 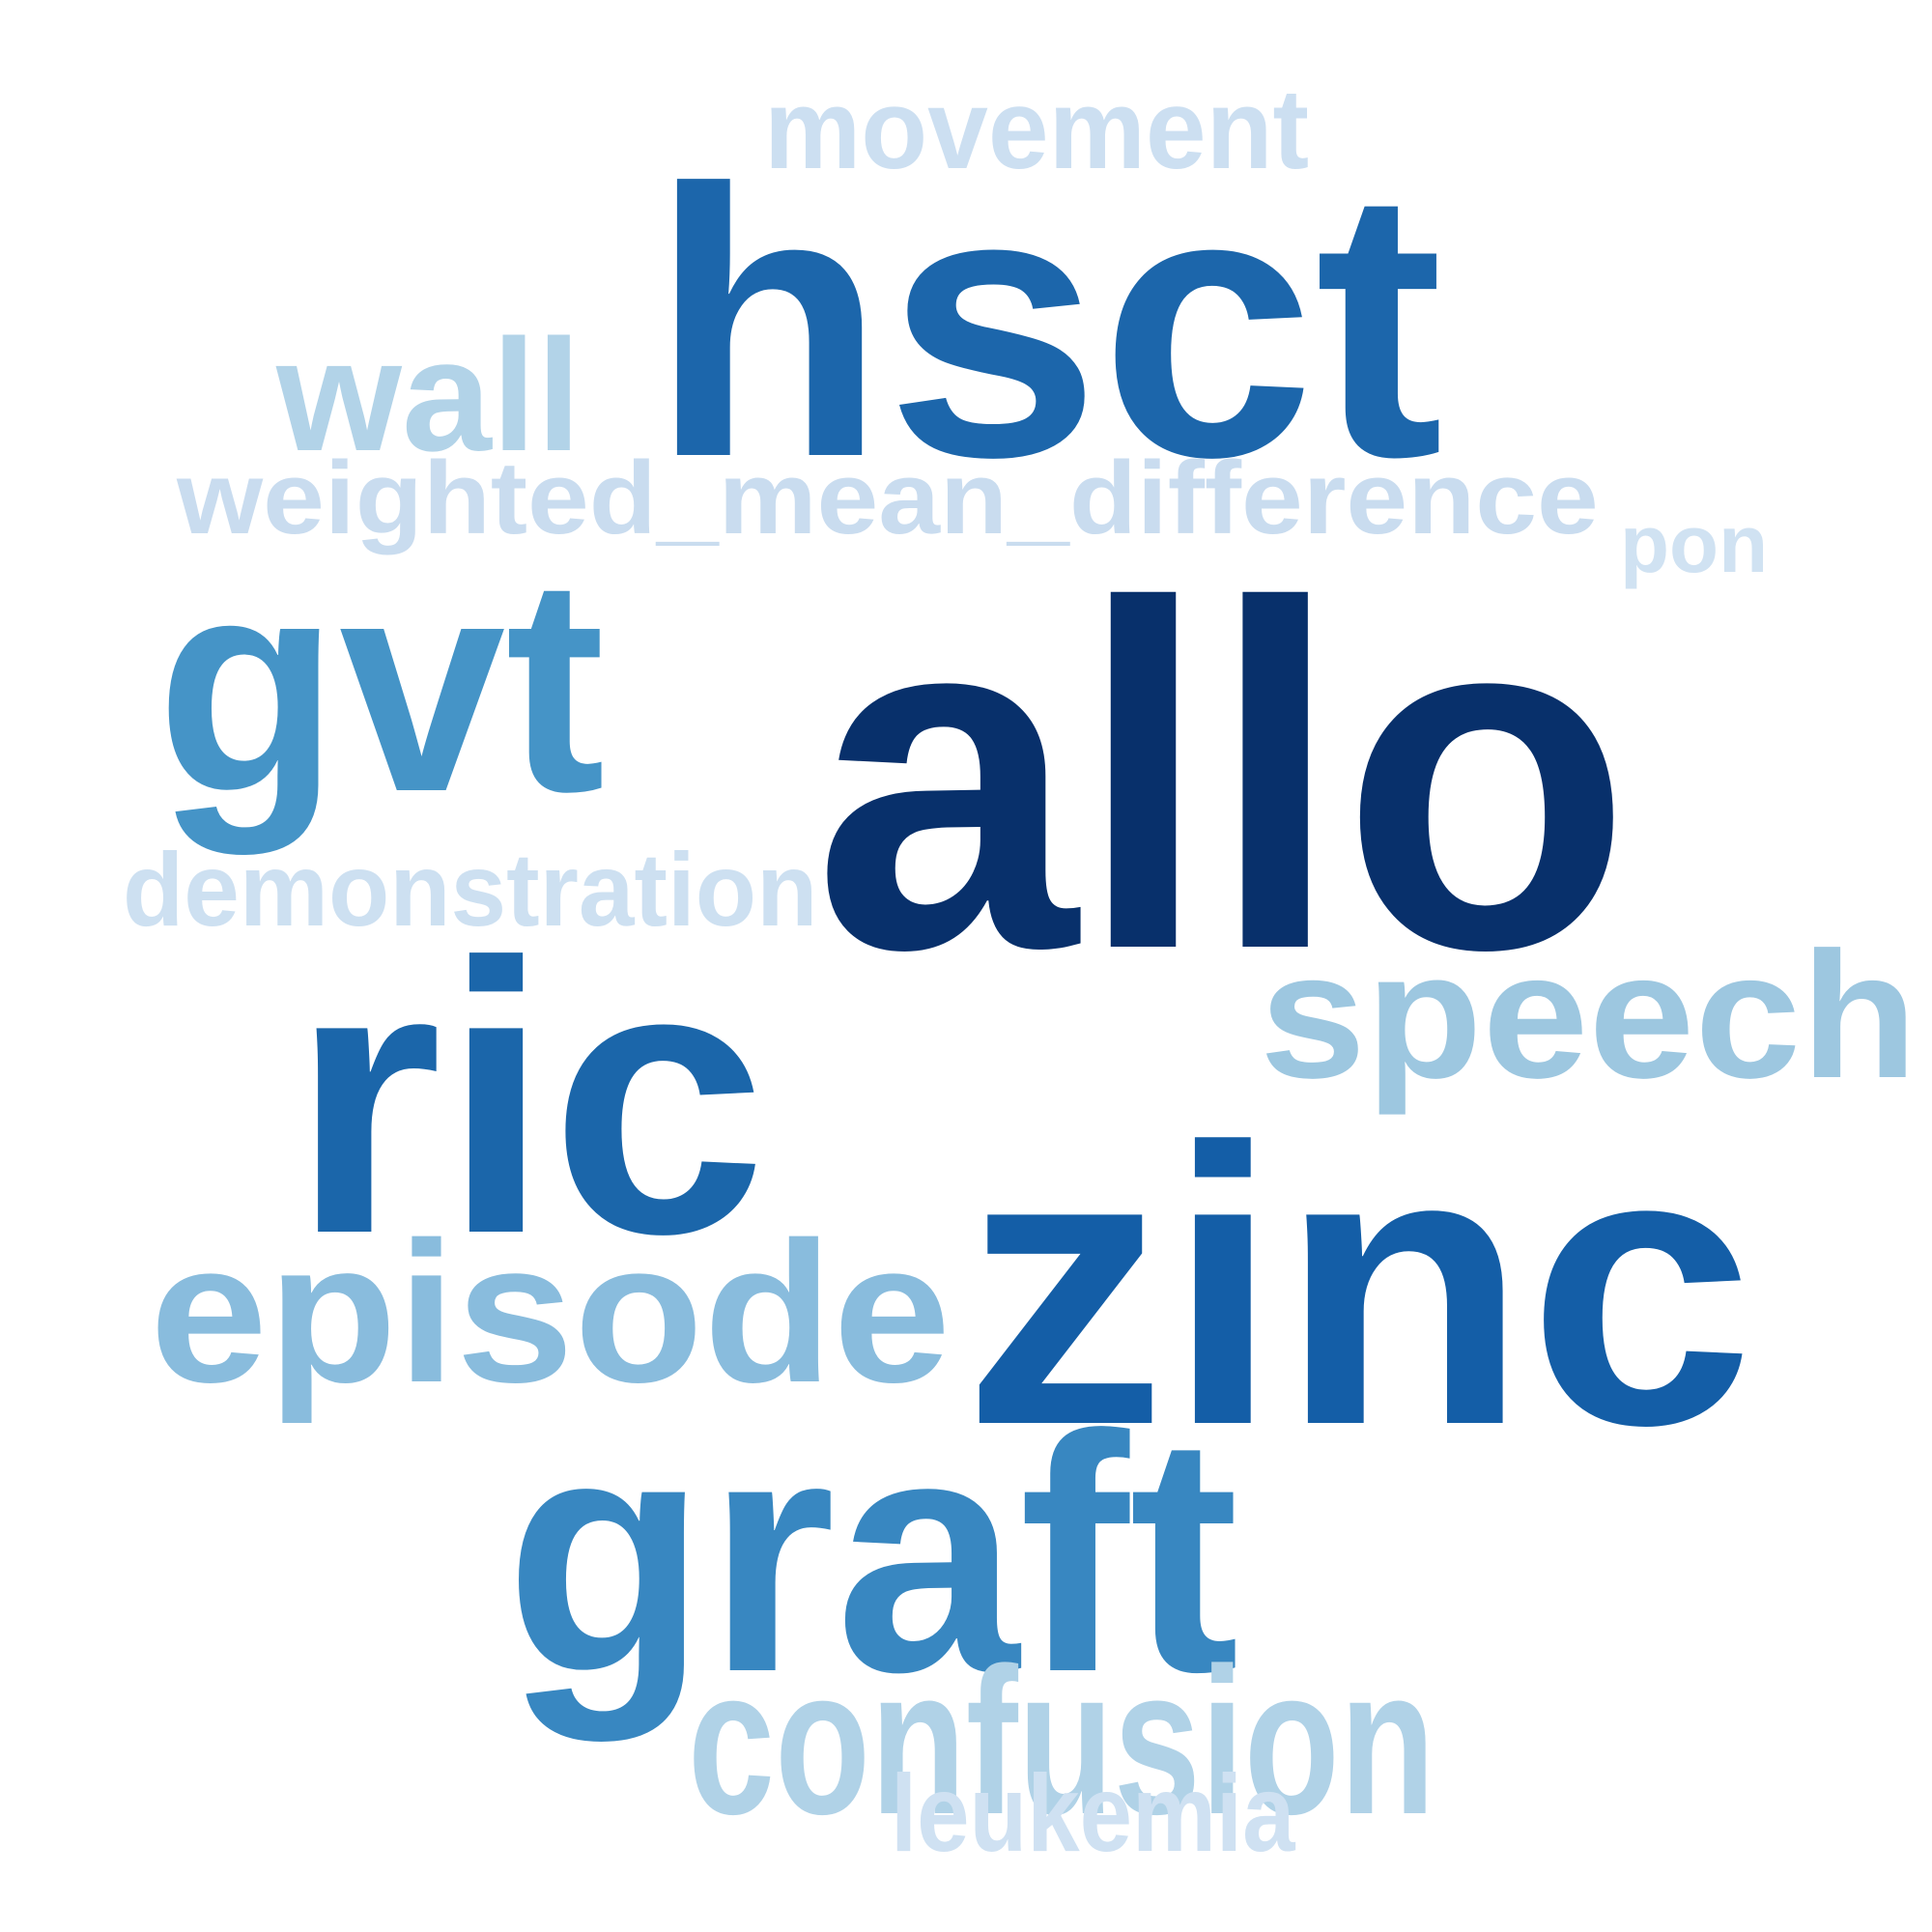 I want to click on word-hsct: hsct, so click(x=1047, y=322).